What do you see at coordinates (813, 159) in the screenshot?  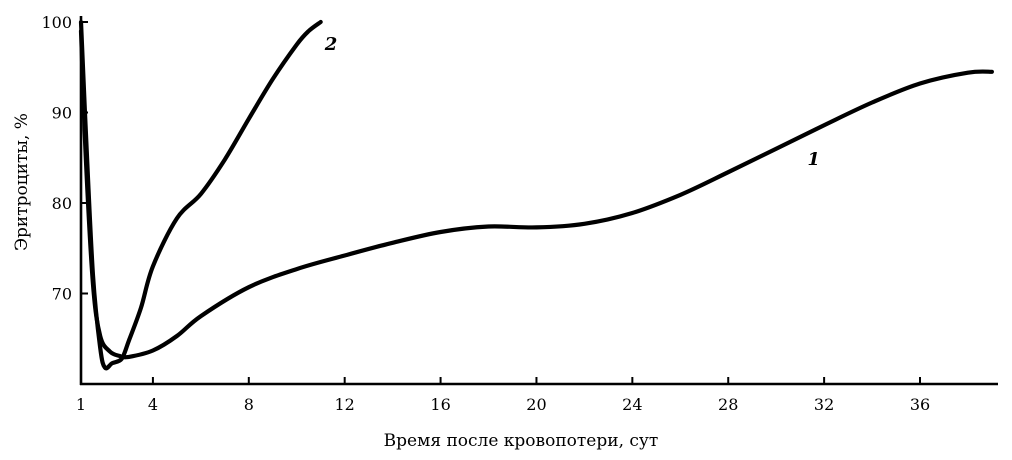 I see `series-label-1: 1` at bounding box center [813, 159].